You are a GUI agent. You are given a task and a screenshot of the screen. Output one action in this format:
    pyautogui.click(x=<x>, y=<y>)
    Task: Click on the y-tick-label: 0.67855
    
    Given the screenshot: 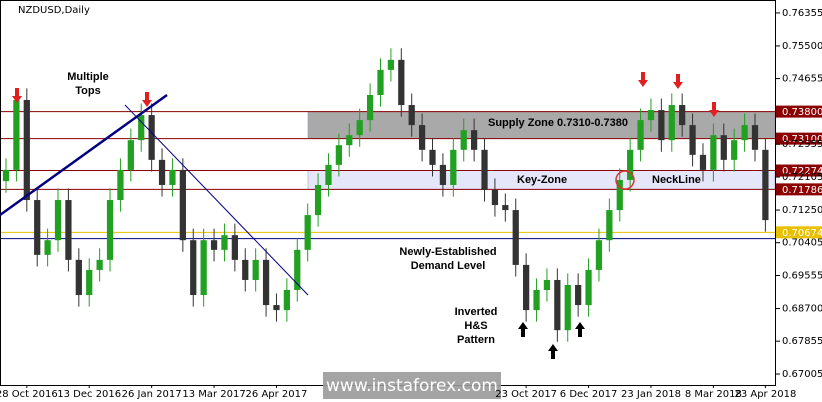 What is the action you would take?
    pyautogui.click(x=802, y=341)
    